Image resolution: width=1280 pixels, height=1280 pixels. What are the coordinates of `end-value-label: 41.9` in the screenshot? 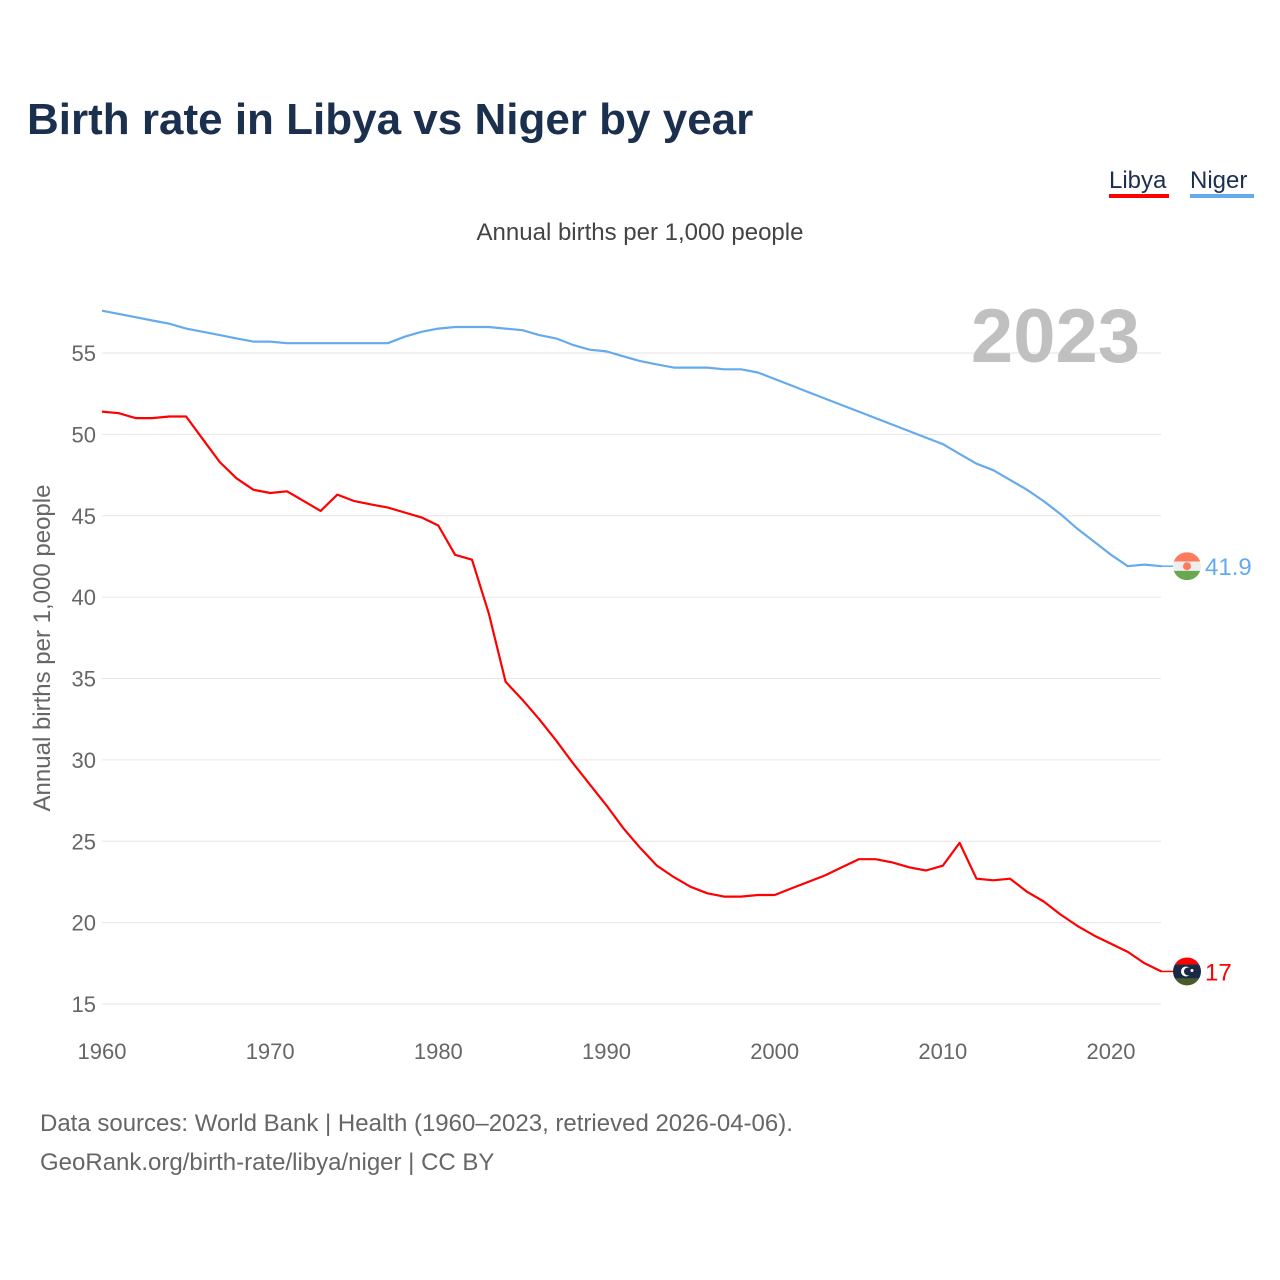 It's located at (1228, 567).